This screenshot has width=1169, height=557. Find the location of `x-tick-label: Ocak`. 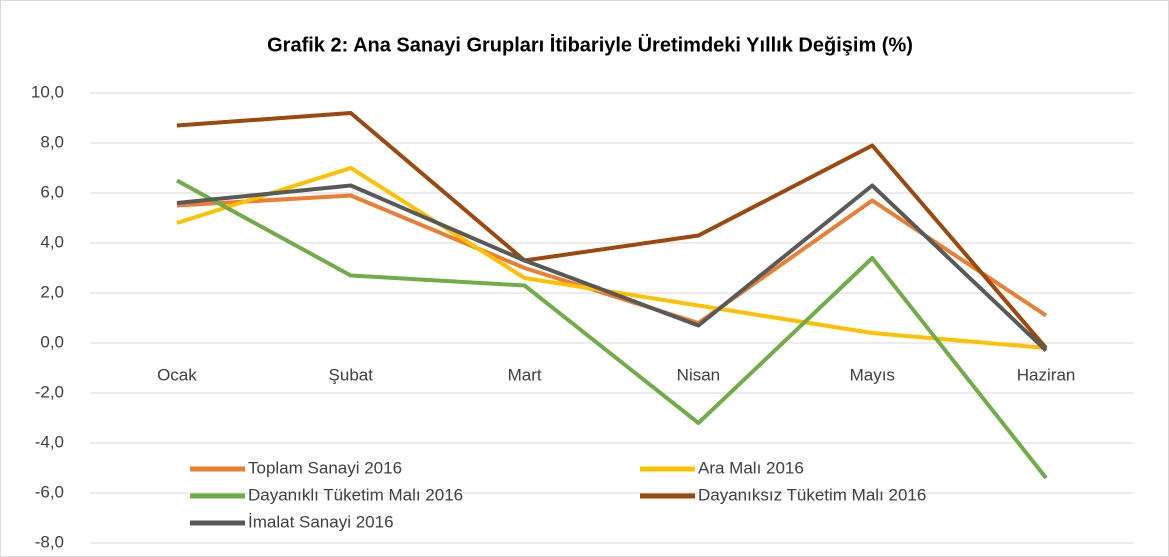

x-tick-label: Ocak is located at coordinates (177, 374).